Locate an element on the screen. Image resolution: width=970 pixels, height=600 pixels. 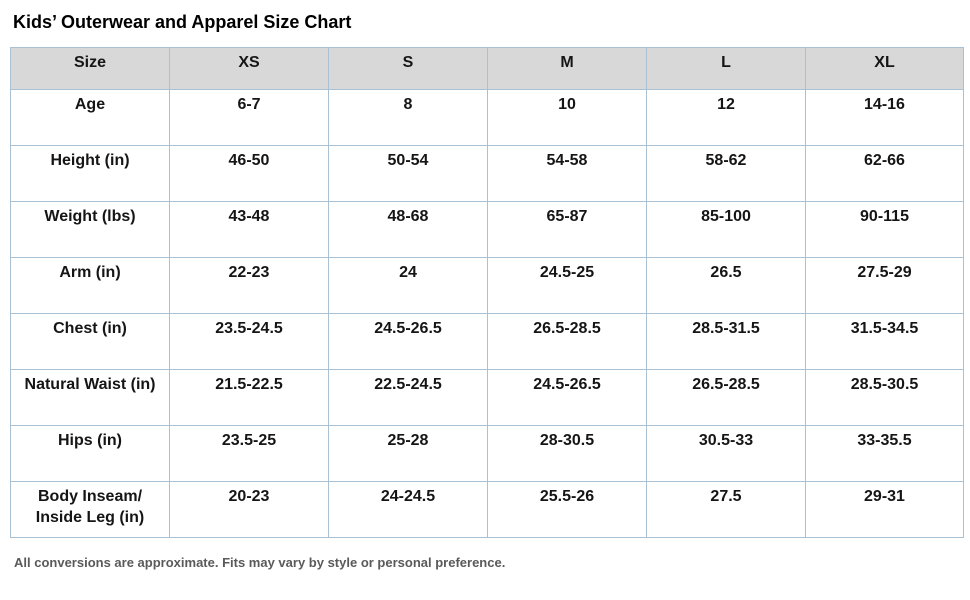
table-cell: 62-66 is located at coordinates (884, 173).